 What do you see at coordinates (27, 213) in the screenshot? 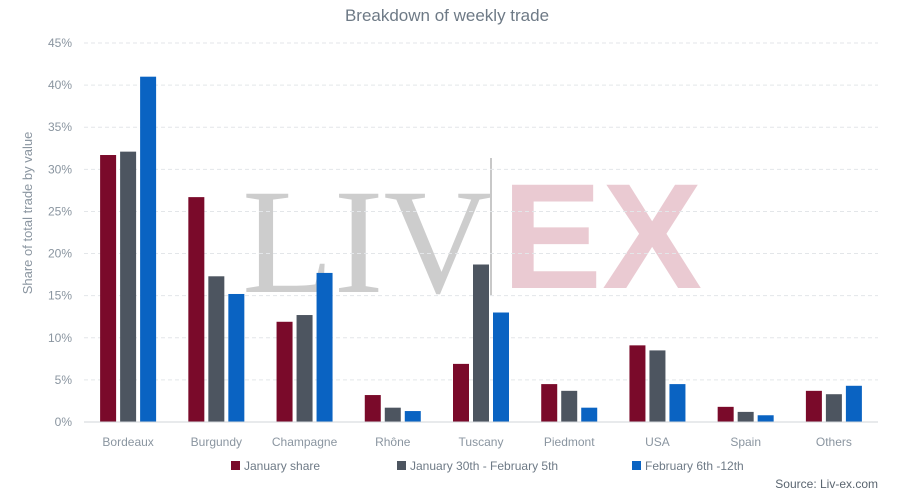
I see `y-axis-label: Share of total trade by value` at bounding box center [27, 213].